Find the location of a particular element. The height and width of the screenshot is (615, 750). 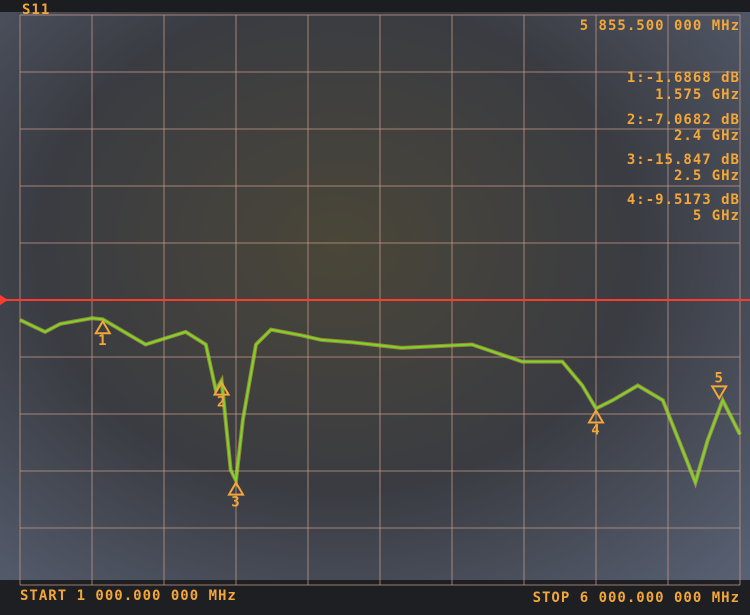

top-bar is located at coordinates (375, 6).